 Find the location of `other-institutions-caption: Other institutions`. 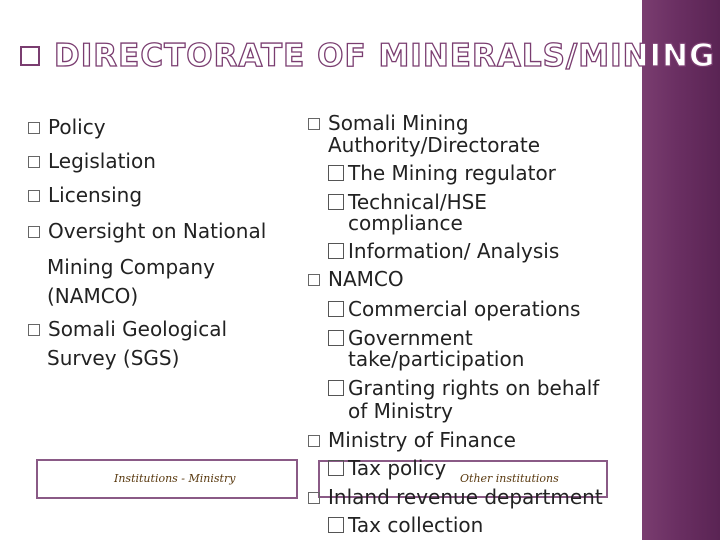

other-institutions-caption: Other institutions is located at coordinates (509, 478).